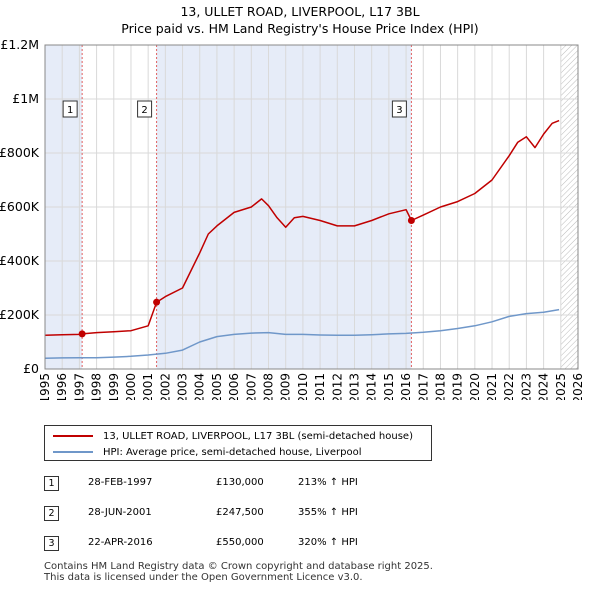 The height and width of the screenshot is (590, 600). I want to click on sale-hpi-change: 320% ↑ HPI, so click(328, 542).